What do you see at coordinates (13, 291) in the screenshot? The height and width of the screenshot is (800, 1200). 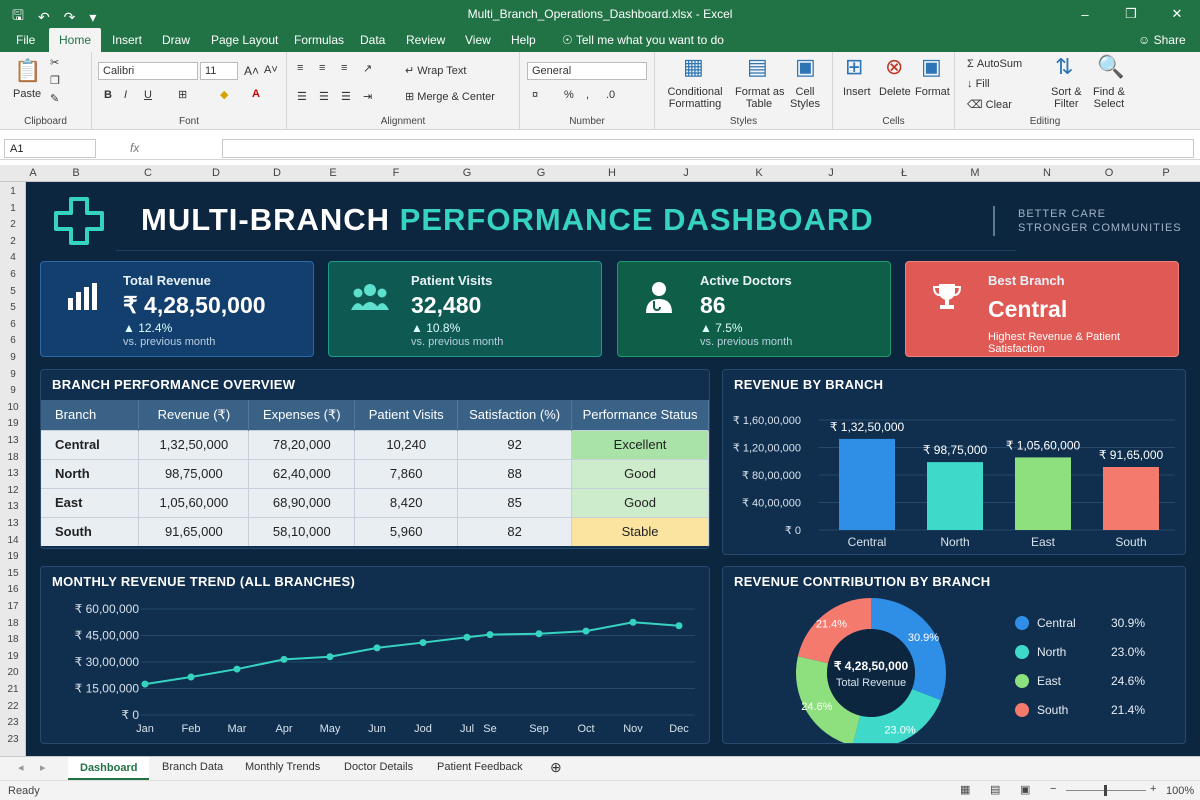 I see `row-header: 5` at bounding box center [13, 291].